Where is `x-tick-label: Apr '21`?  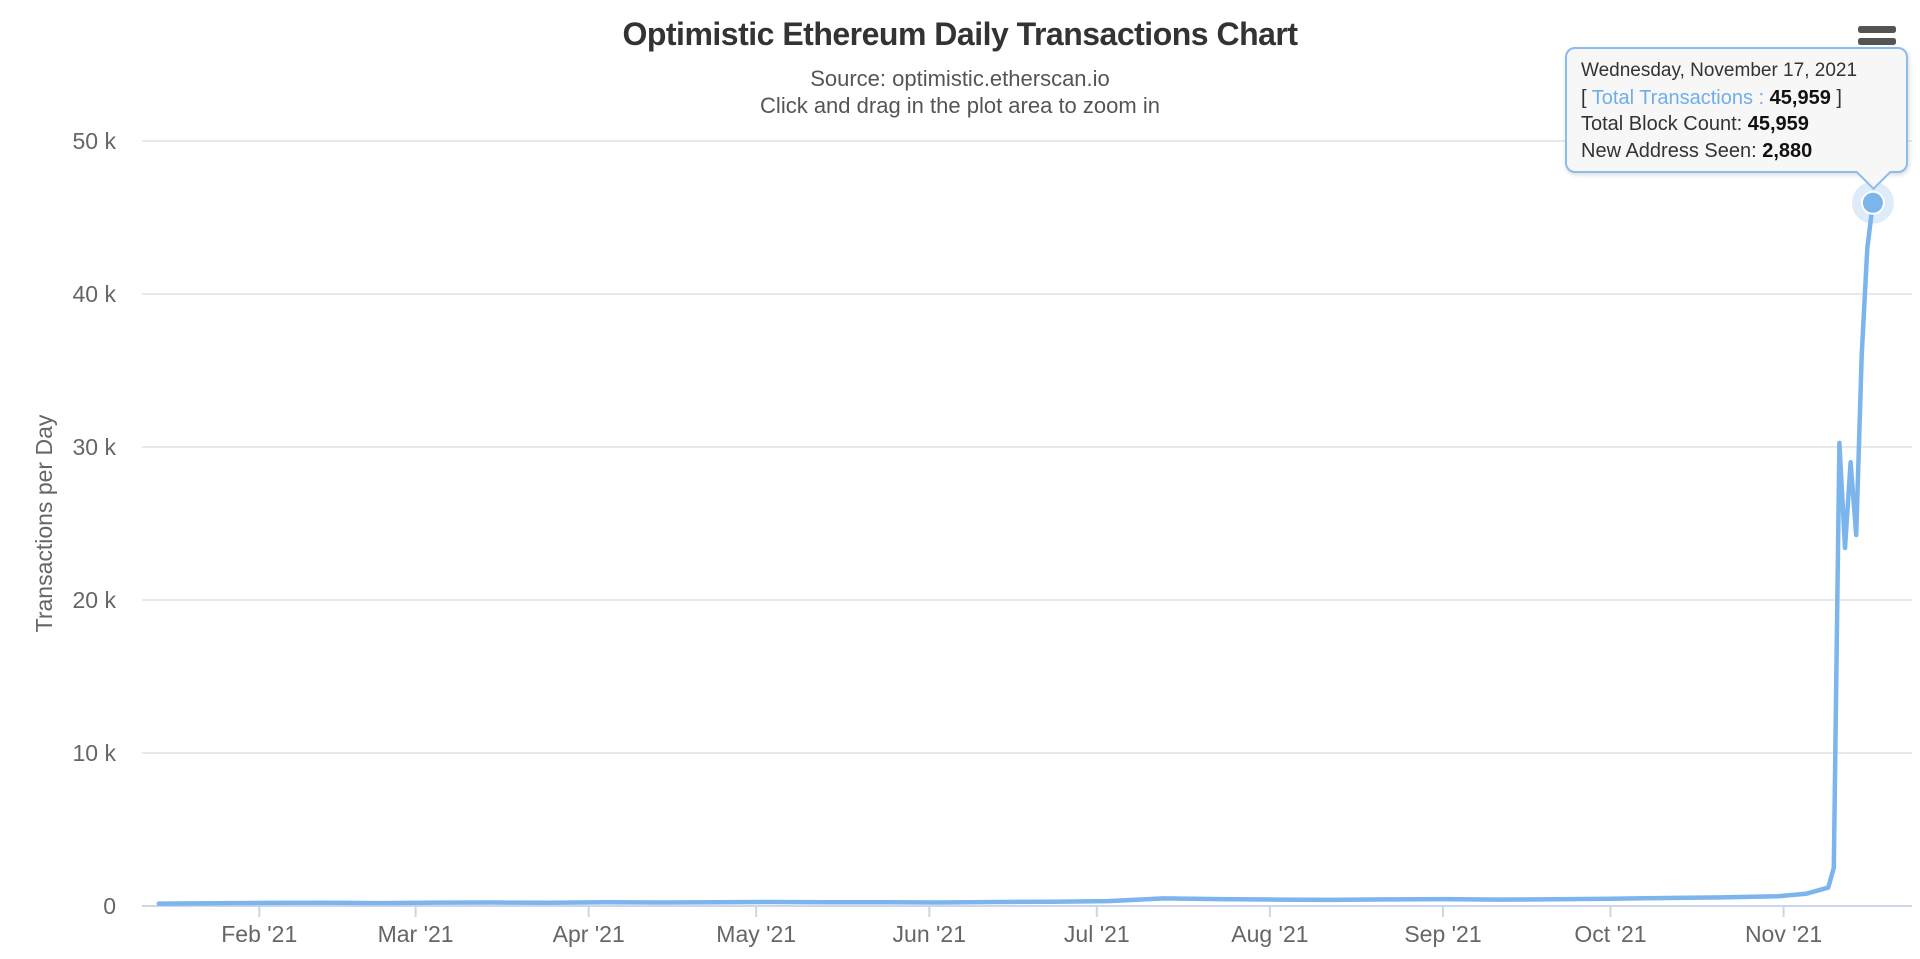 x-tick-label: Apr '21 is located at coordinates (589, 934).